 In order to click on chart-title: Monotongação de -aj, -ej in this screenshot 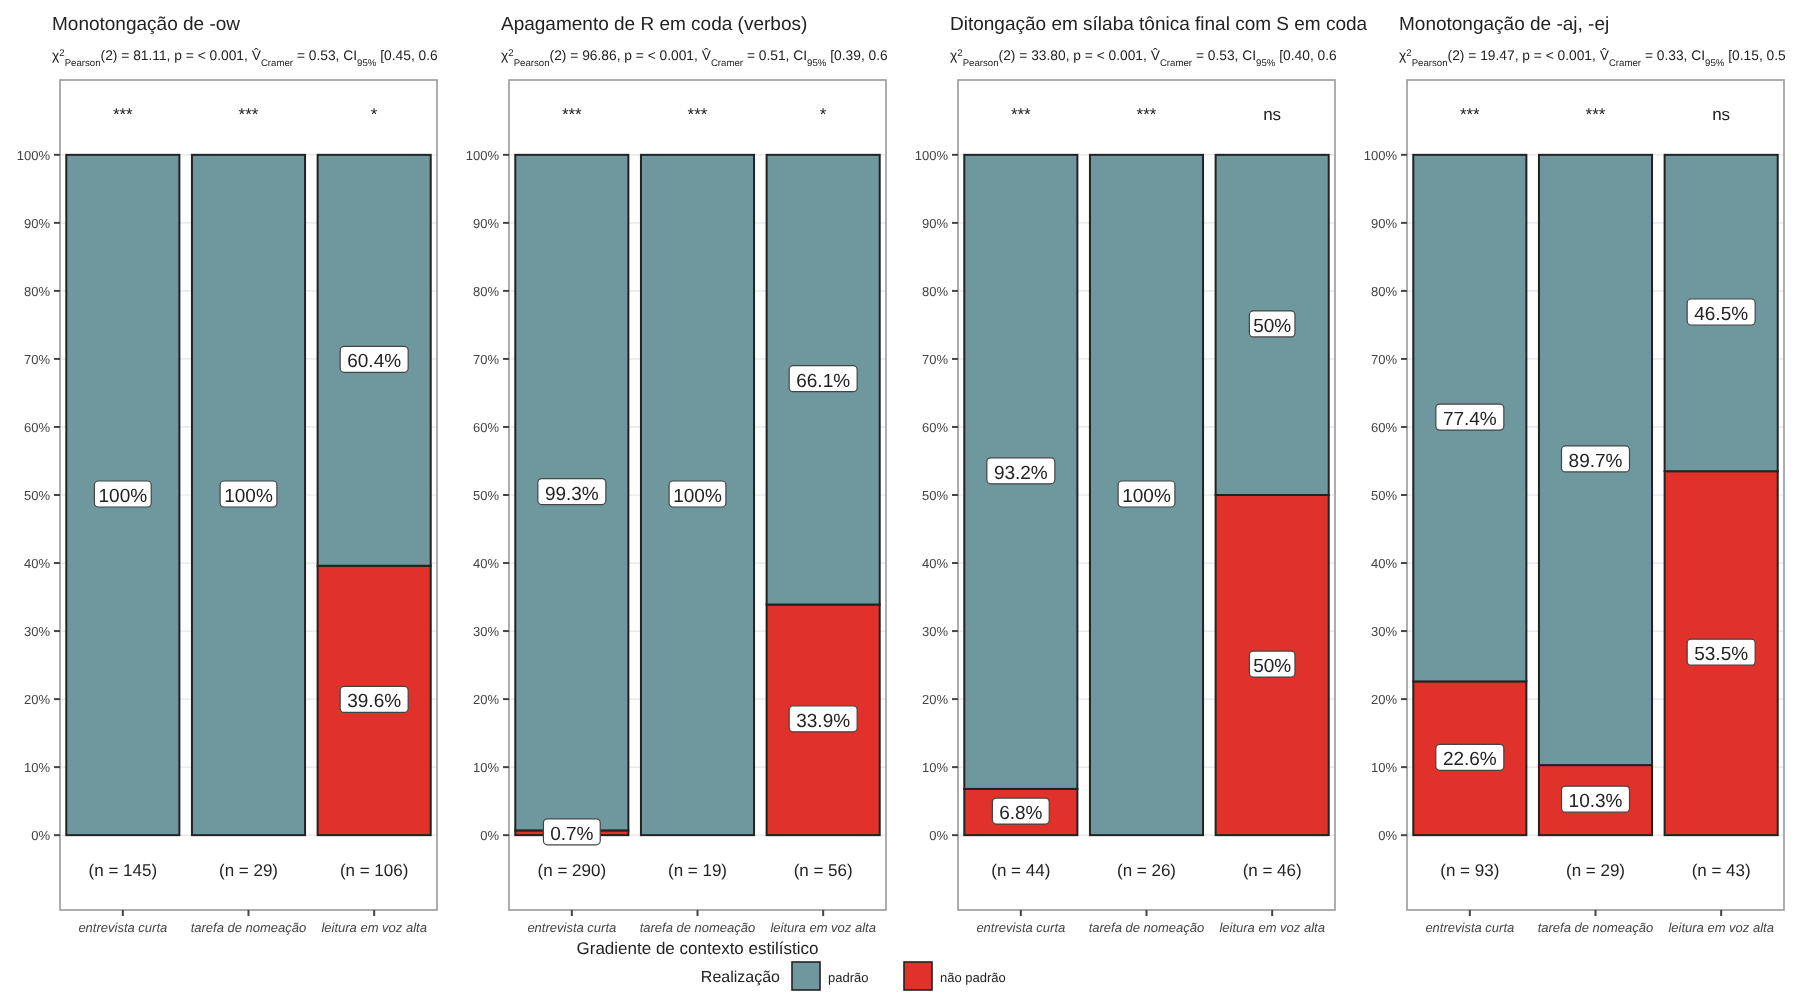, I will do `click(1504, 25)`.